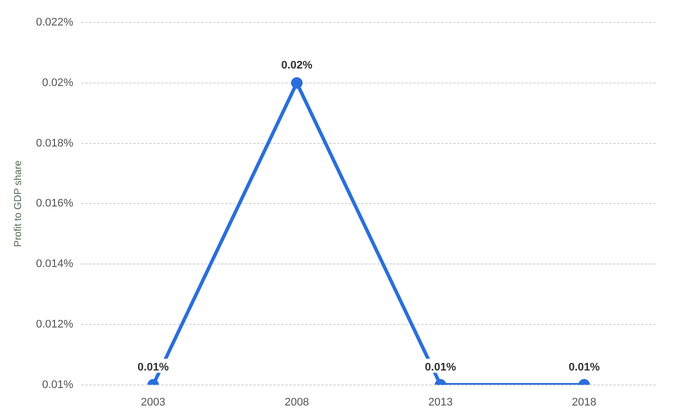 The width and height of the screenshot is (674, 420). I want to click on x-tick-label: 2003, so click(153, 402).